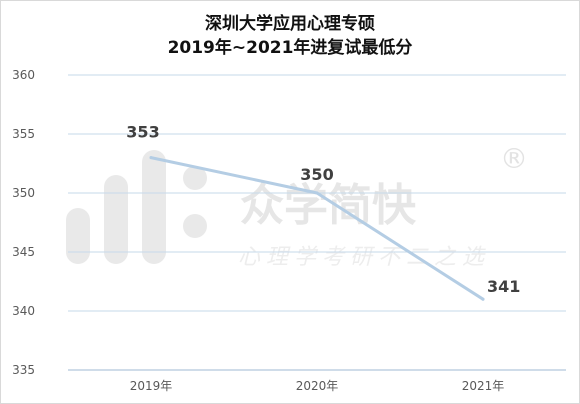  What do you see at coordinates (151, 386) in the screenshot?
I see `x-tick-label: 2019年` at bounding box center [151, 386].